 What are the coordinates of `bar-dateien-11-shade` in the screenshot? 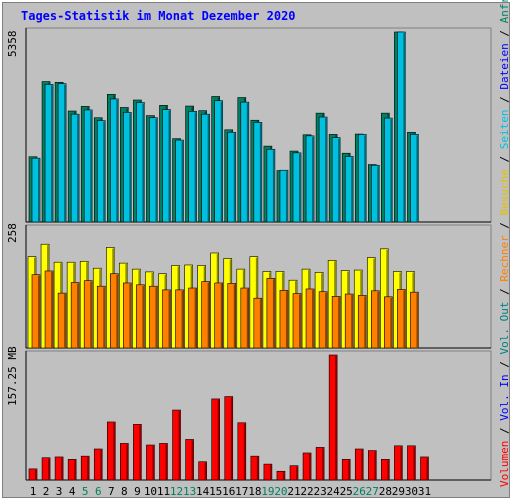 It's located at (169, 166).